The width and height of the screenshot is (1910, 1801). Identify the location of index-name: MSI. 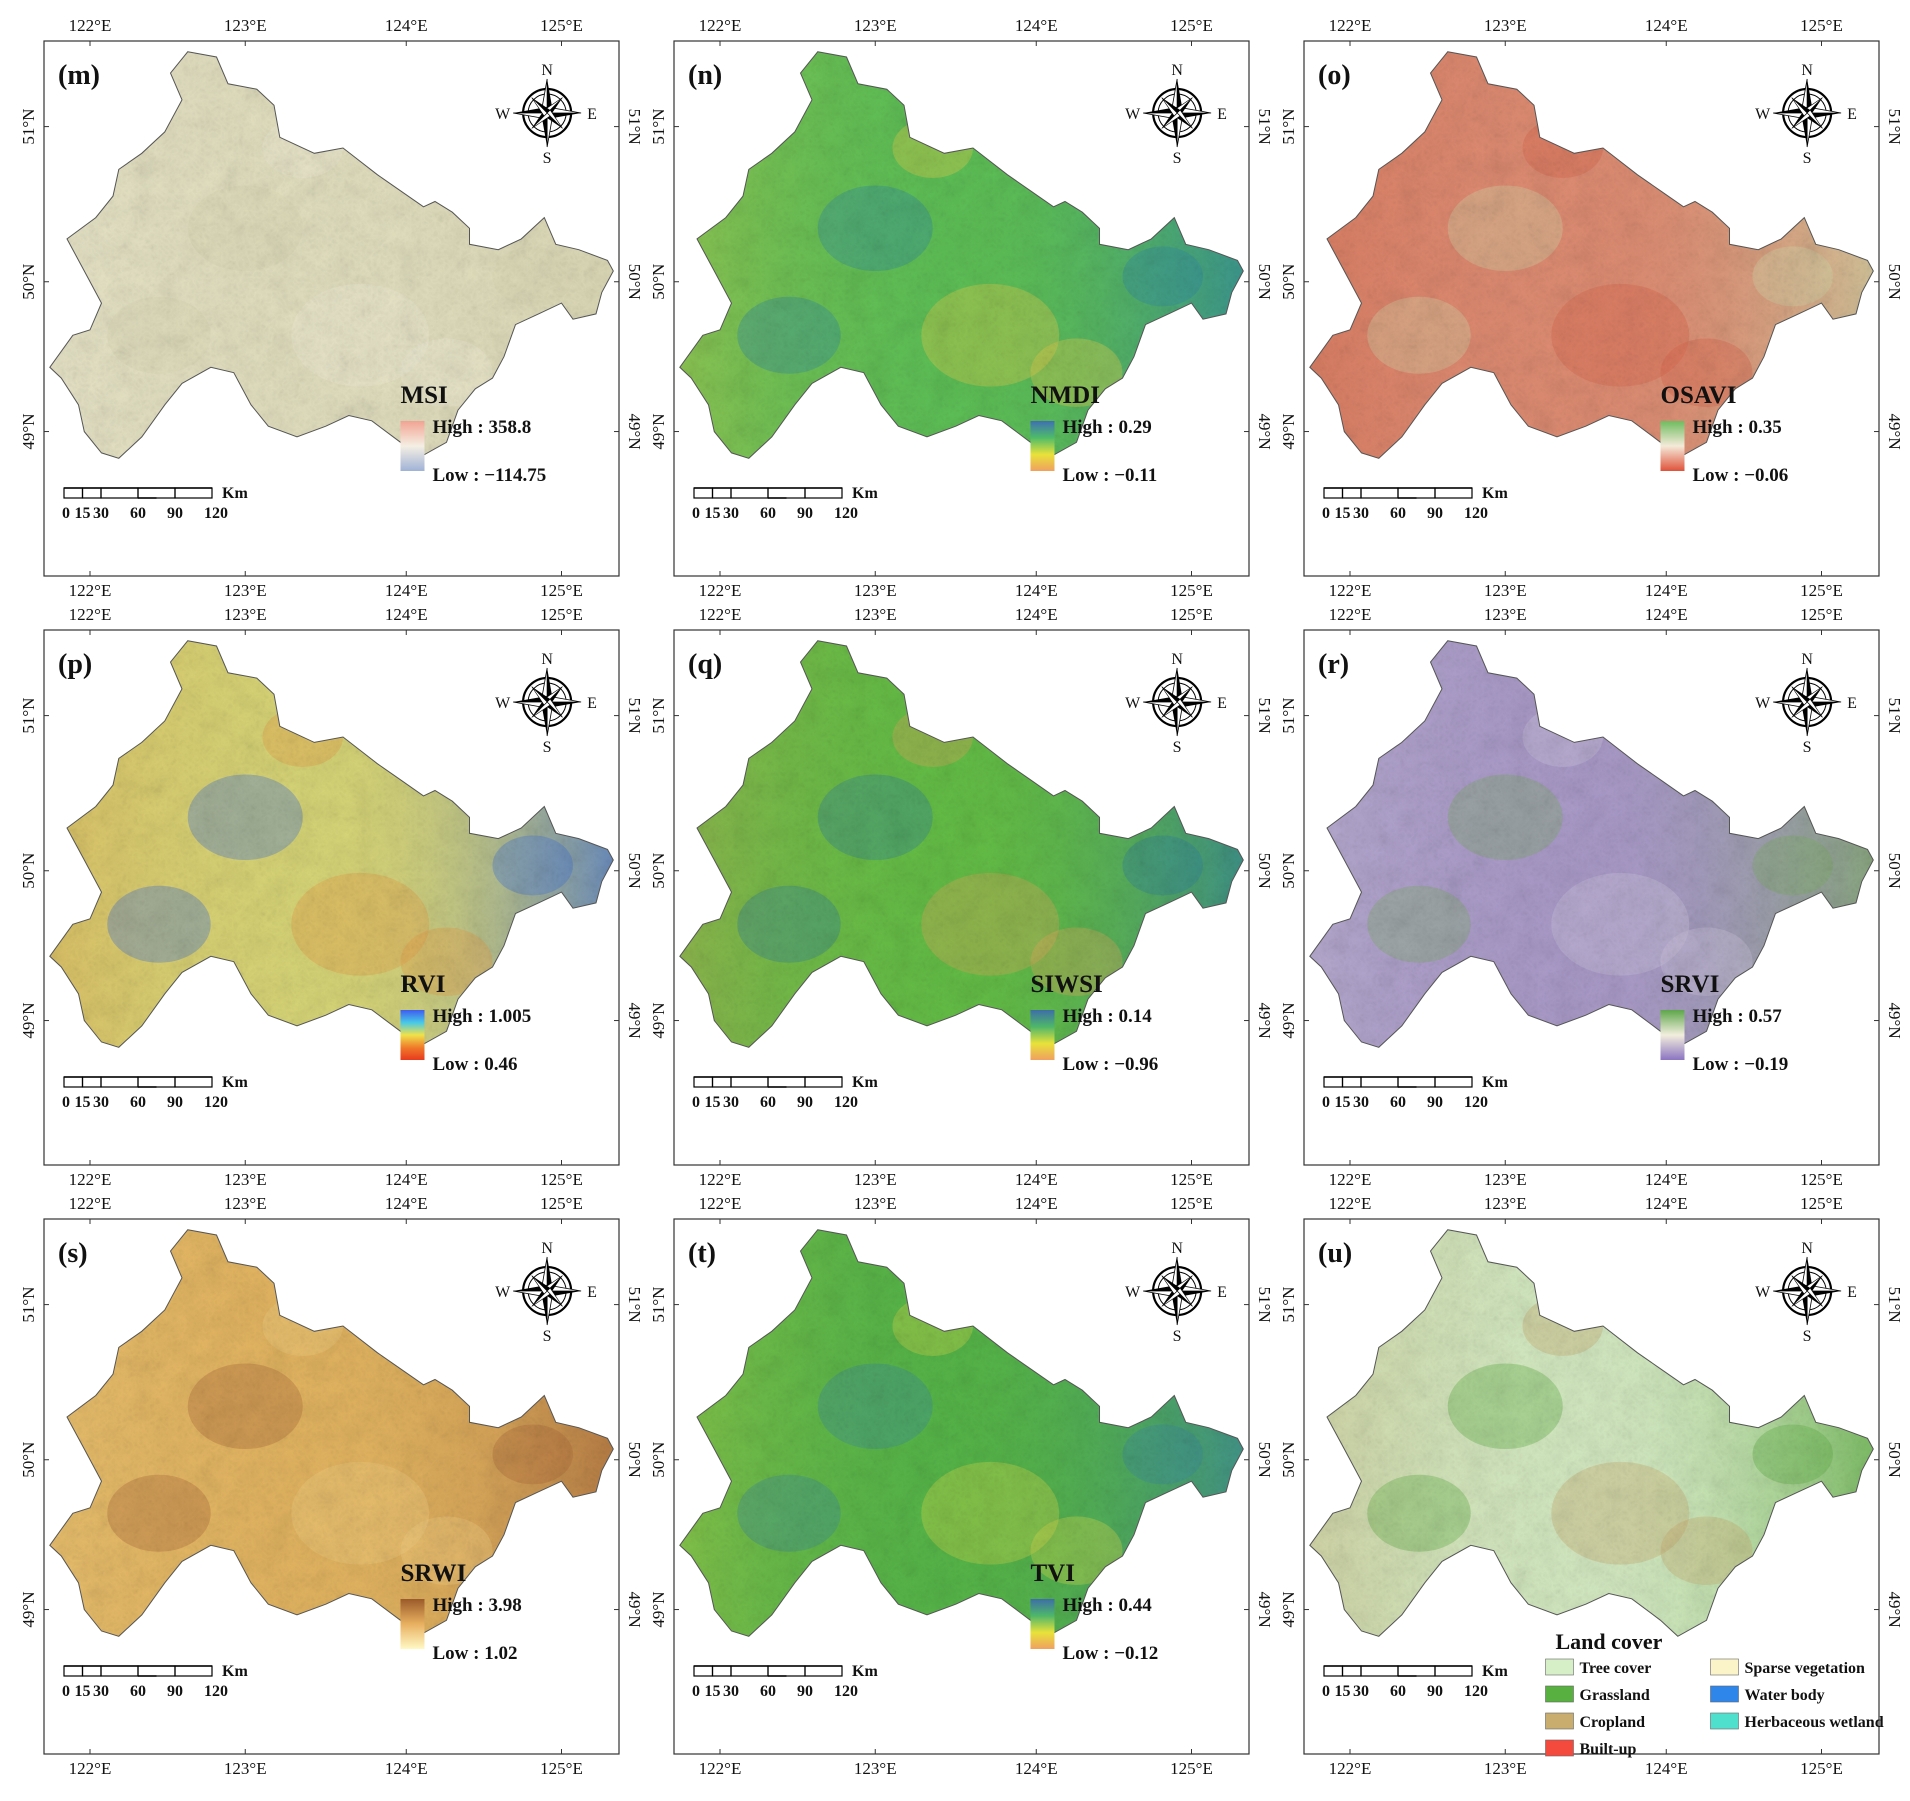
(424, 395).